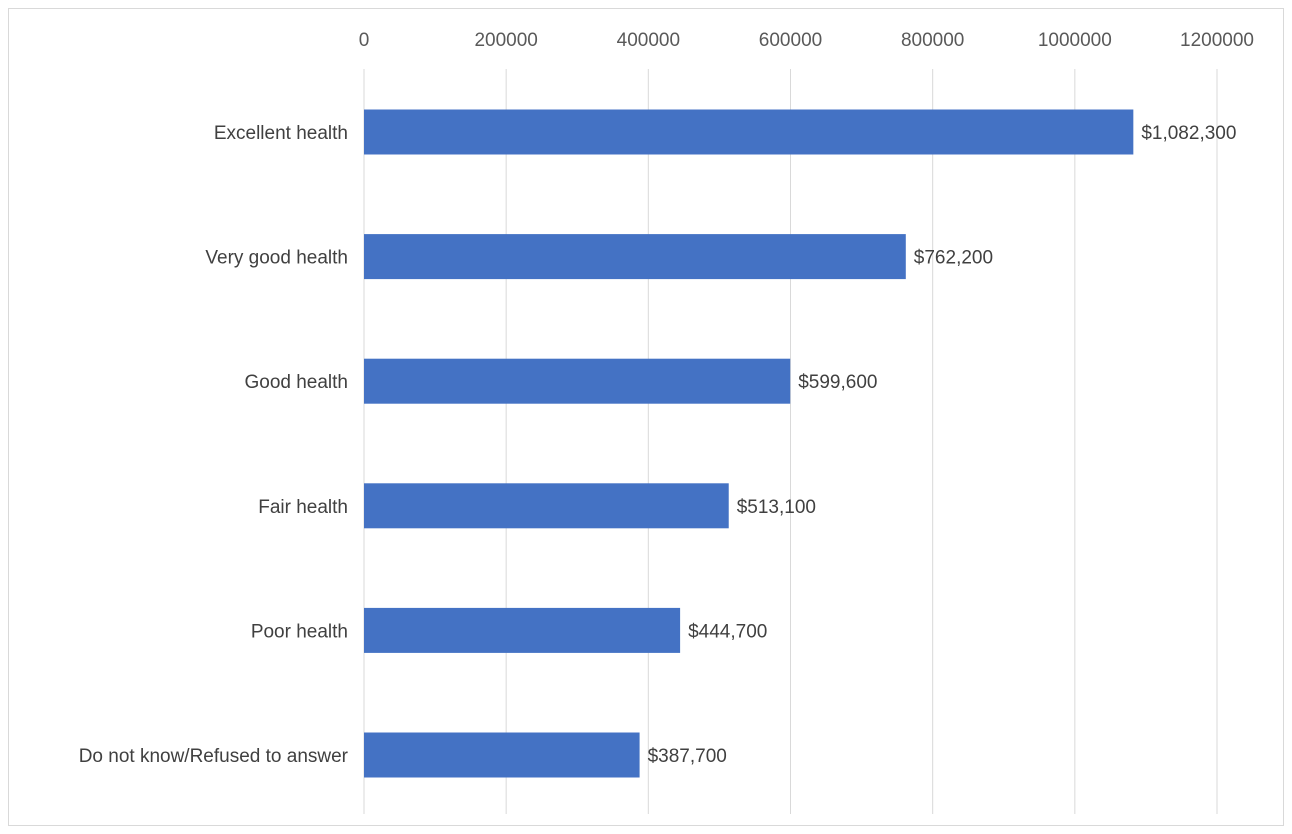 The image size is (1292, 834). Describe the element at coordinates (522, 630) in the screenshot. I see `bar-poor-health` at that location.